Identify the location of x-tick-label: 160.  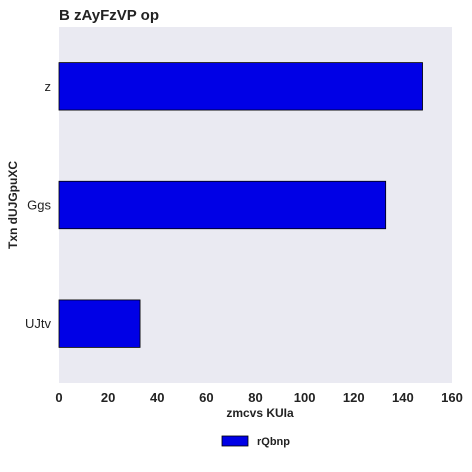
(452, 397).